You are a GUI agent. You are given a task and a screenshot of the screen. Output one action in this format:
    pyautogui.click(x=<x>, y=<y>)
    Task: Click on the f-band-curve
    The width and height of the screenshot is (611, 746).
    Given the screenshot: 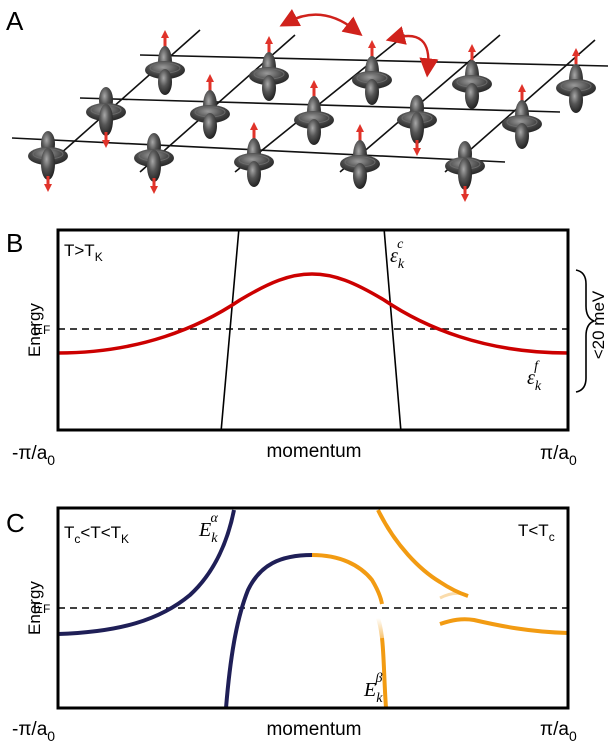 What is the action you would take?
    pyautogui.click(x=313, y=313)
    